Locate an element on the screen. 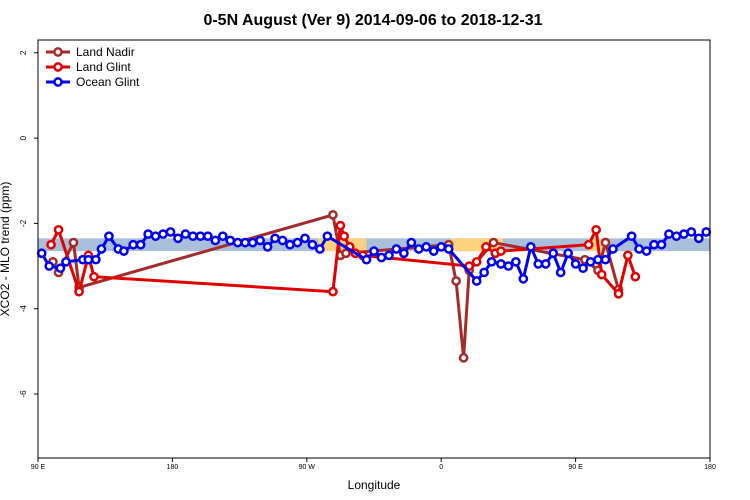  legend-label: Ocean Glint is located at coordinates (108, 82).